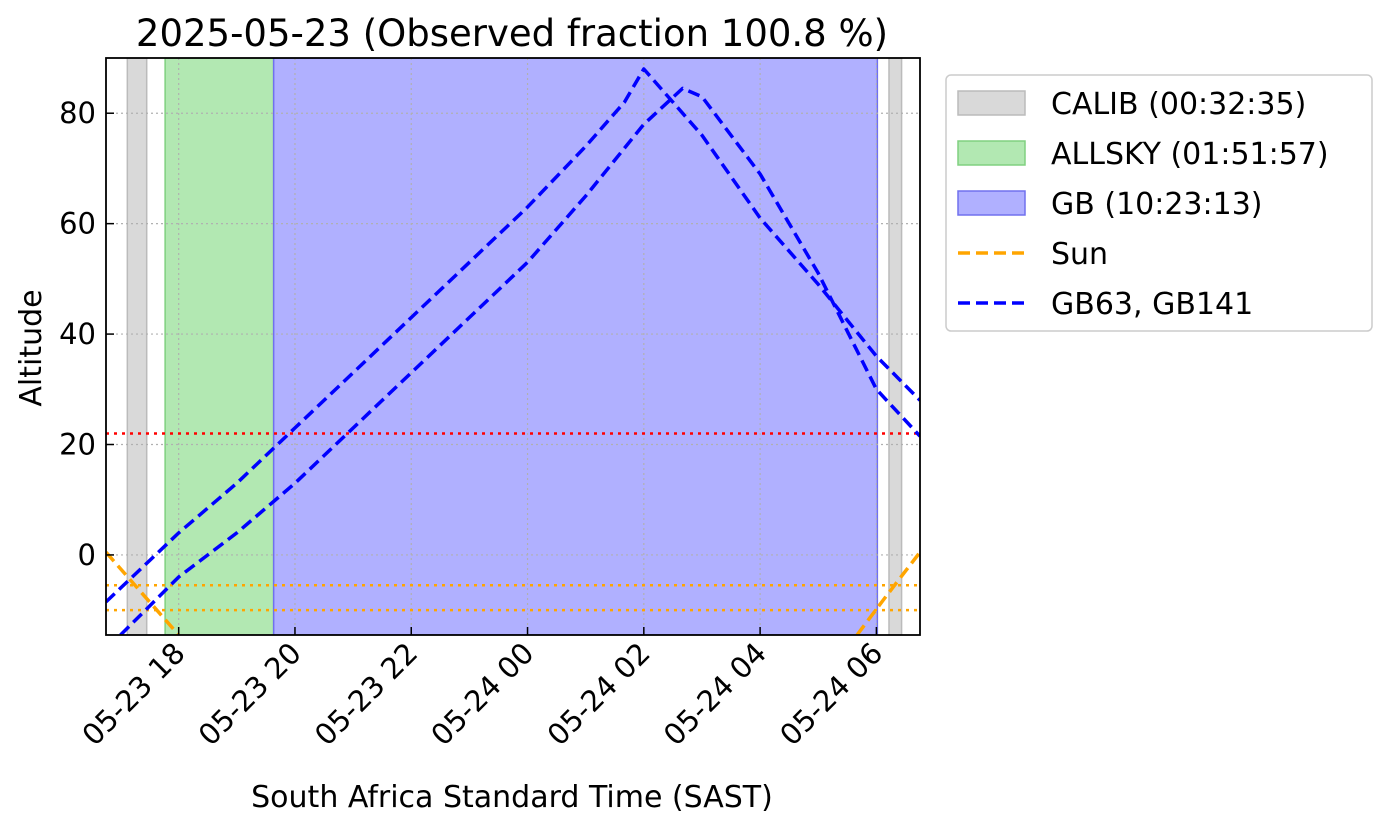 This screenshot has height=829, width=1388. What do you see at coordinates (77, 334) in the screenshot?
I see `y-tick-label-2: 40` at bounding box center [77, 334].